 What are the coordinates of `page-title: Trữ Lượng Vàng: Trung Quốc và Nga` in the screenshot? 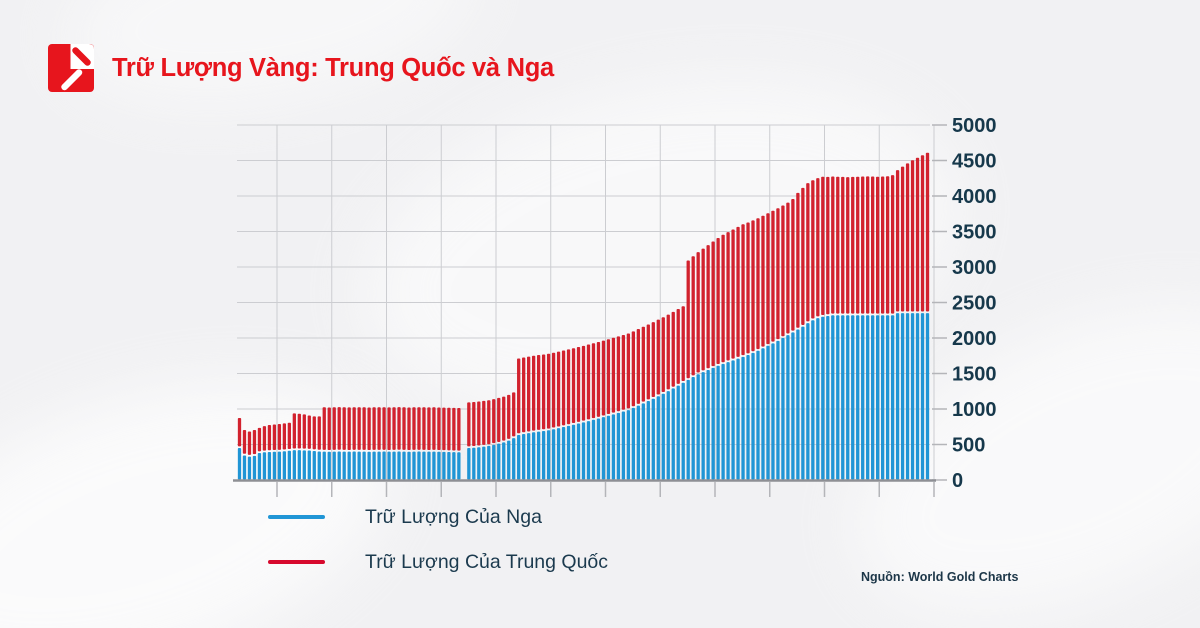 It's located at (333, 67).